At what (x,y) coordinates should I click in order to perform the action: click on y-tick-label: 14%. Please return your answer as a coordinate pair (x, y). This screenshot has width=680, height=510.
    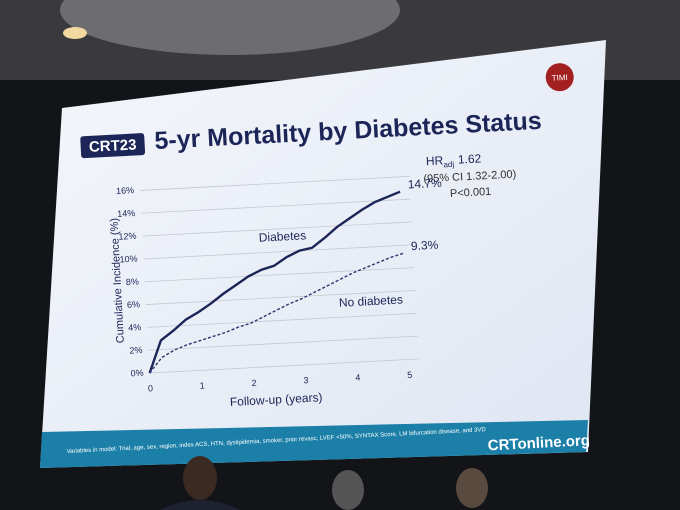
    Looking at the image, I should click on (126, 213).